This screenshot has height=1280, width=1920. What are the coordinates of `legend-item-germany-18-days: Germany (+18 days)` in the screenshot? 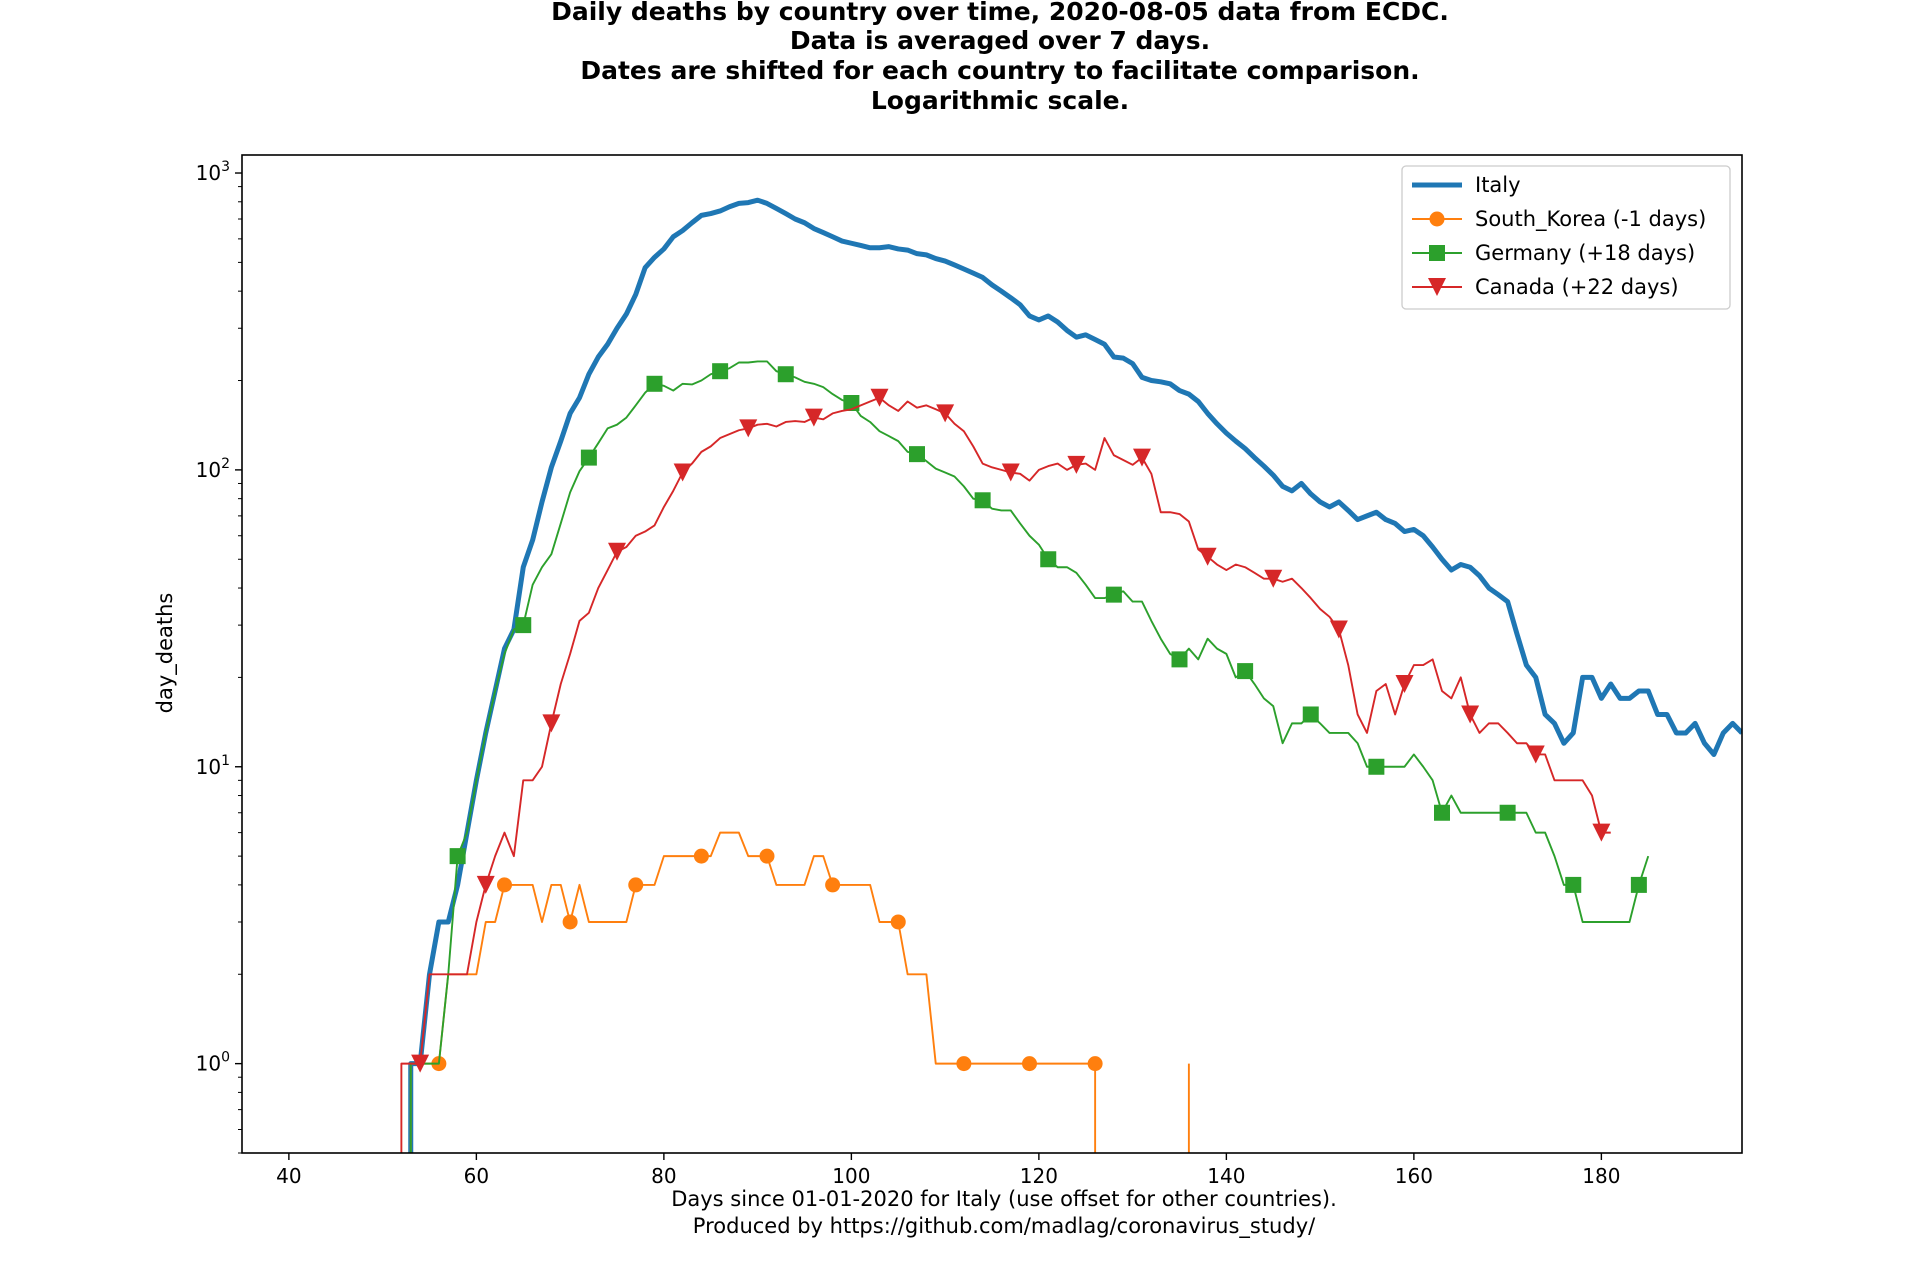 It's located at (1553, 253).